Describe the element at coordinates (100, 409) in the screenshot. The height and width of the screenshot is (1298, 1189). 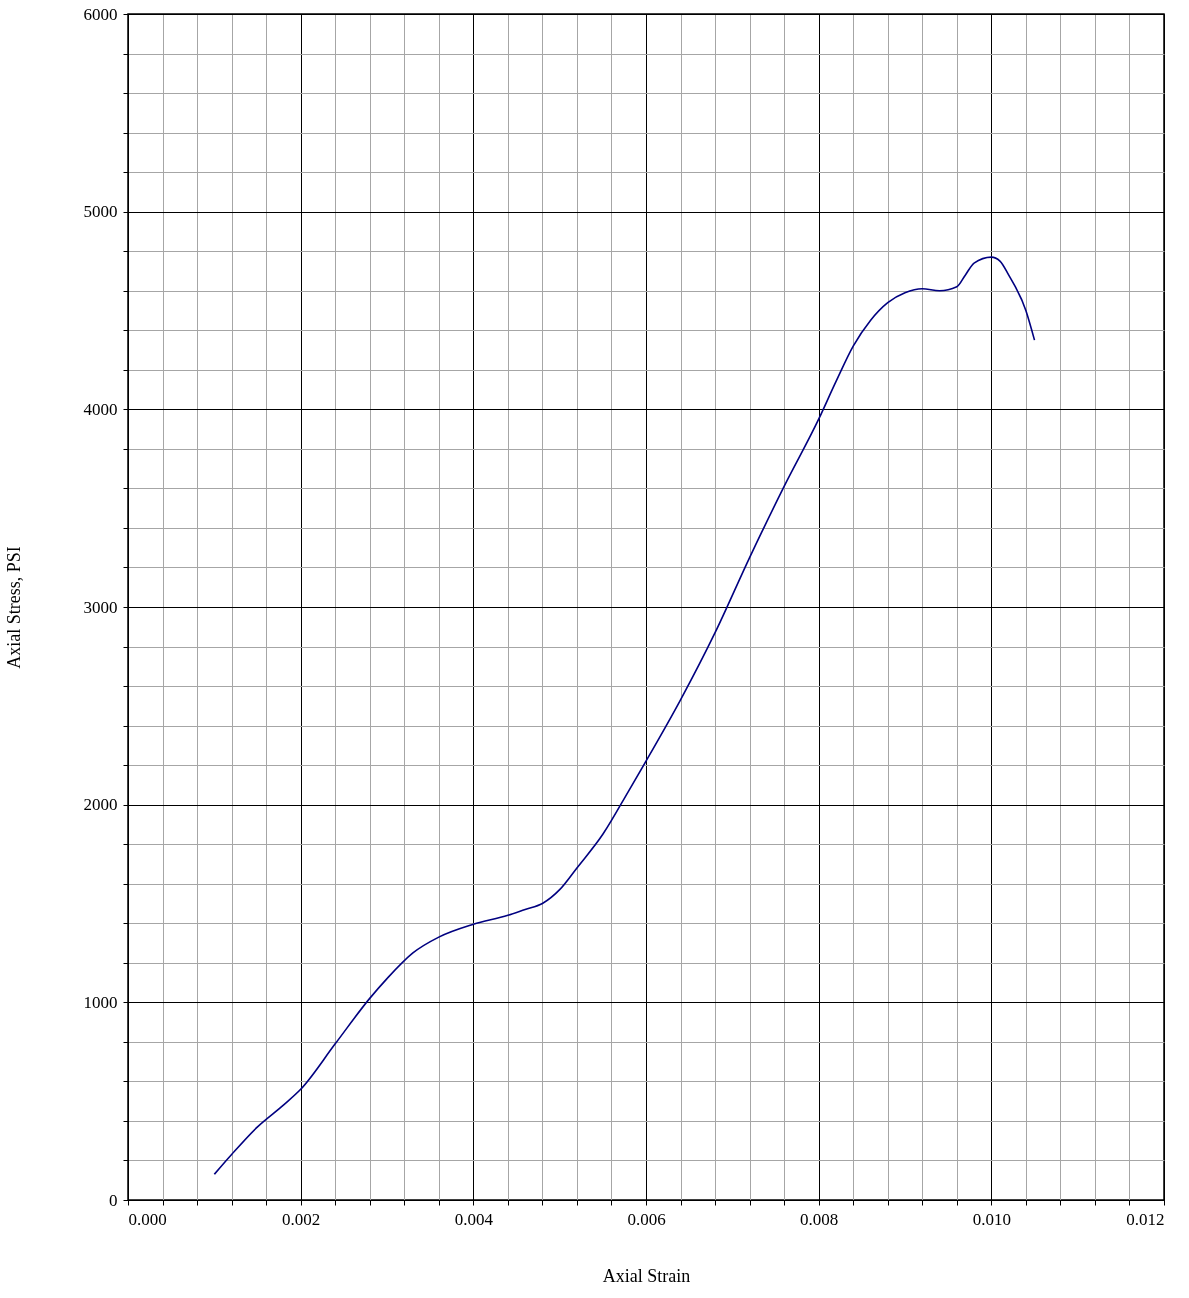
I see `y-tick-label: 4000` at that location.